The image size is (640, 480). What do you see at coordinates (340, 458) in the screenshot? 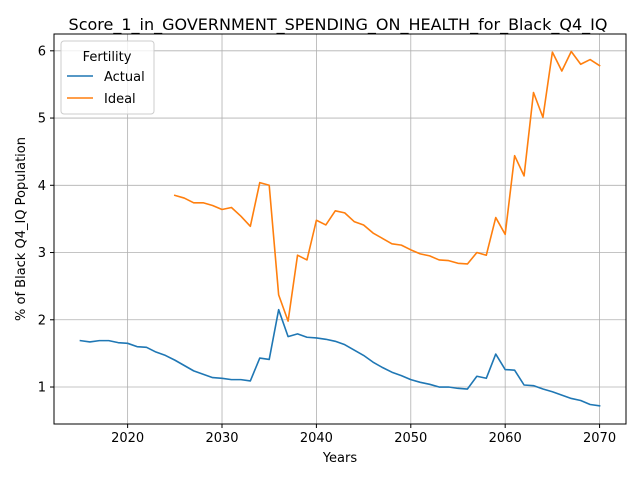
I see `x-axis-label: Years` at bounding box center [340, 458].